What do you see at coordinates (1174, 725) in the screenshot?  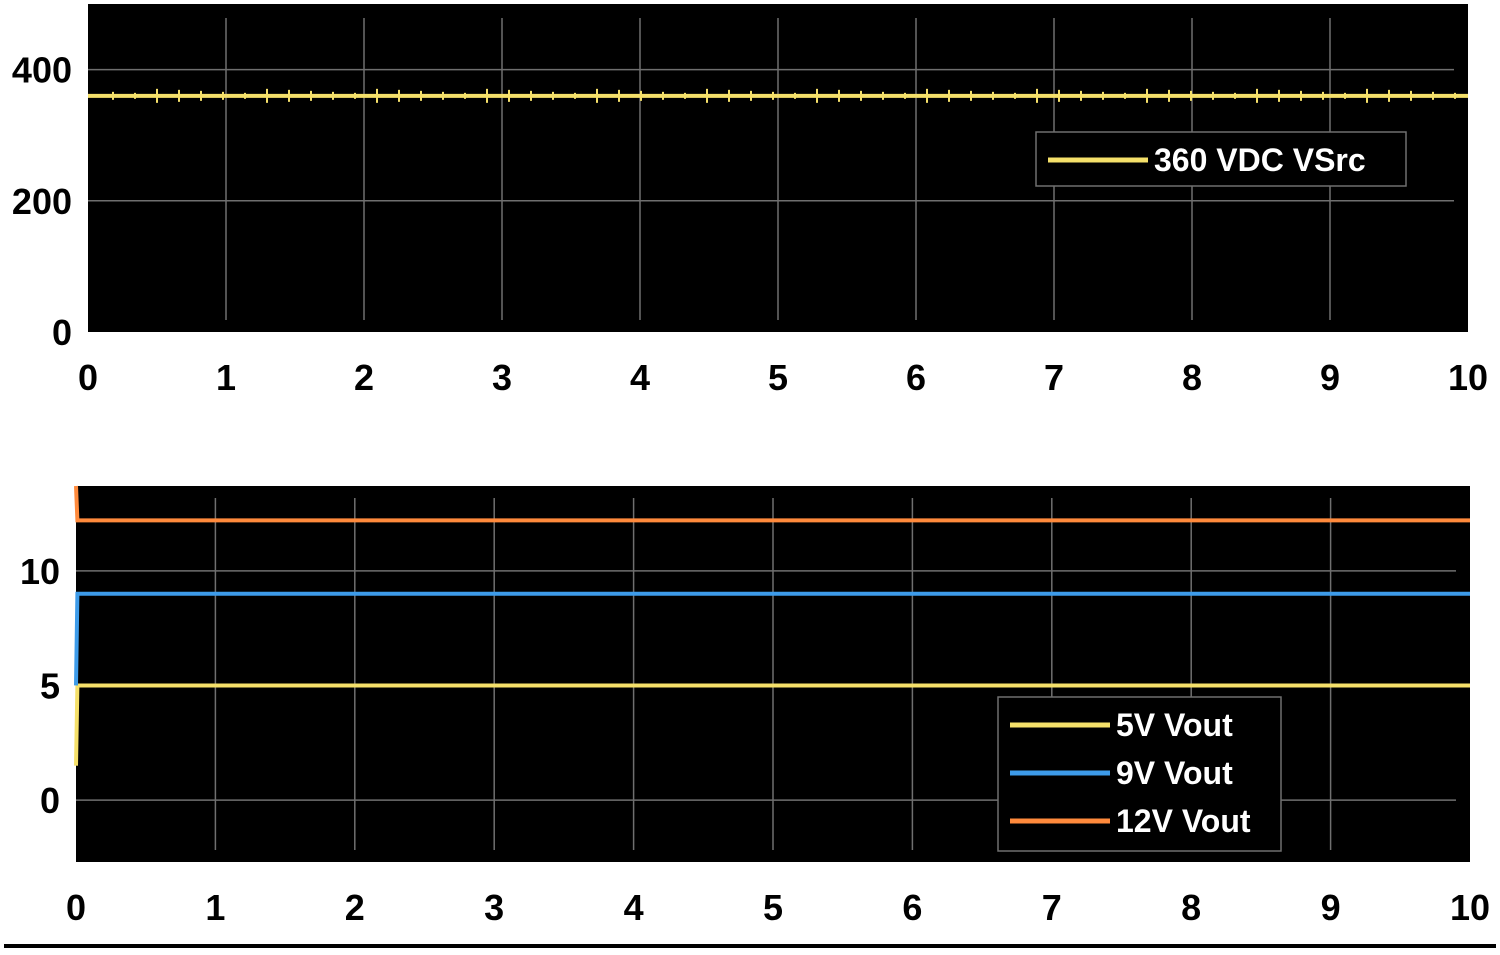 I see `legend-label: 5V Vout` at bounding box center [1174, 725].